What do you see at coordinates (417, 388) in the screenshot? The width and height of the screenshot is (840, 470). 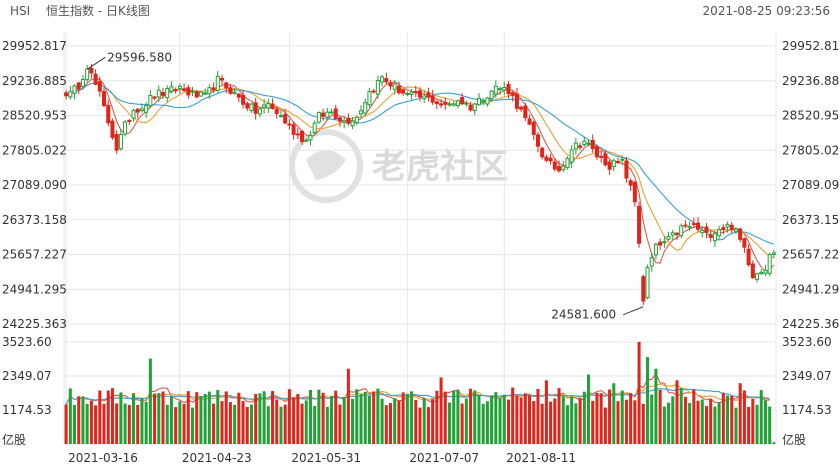 I see `volume-average-lines` at bounding box center [417, 388].